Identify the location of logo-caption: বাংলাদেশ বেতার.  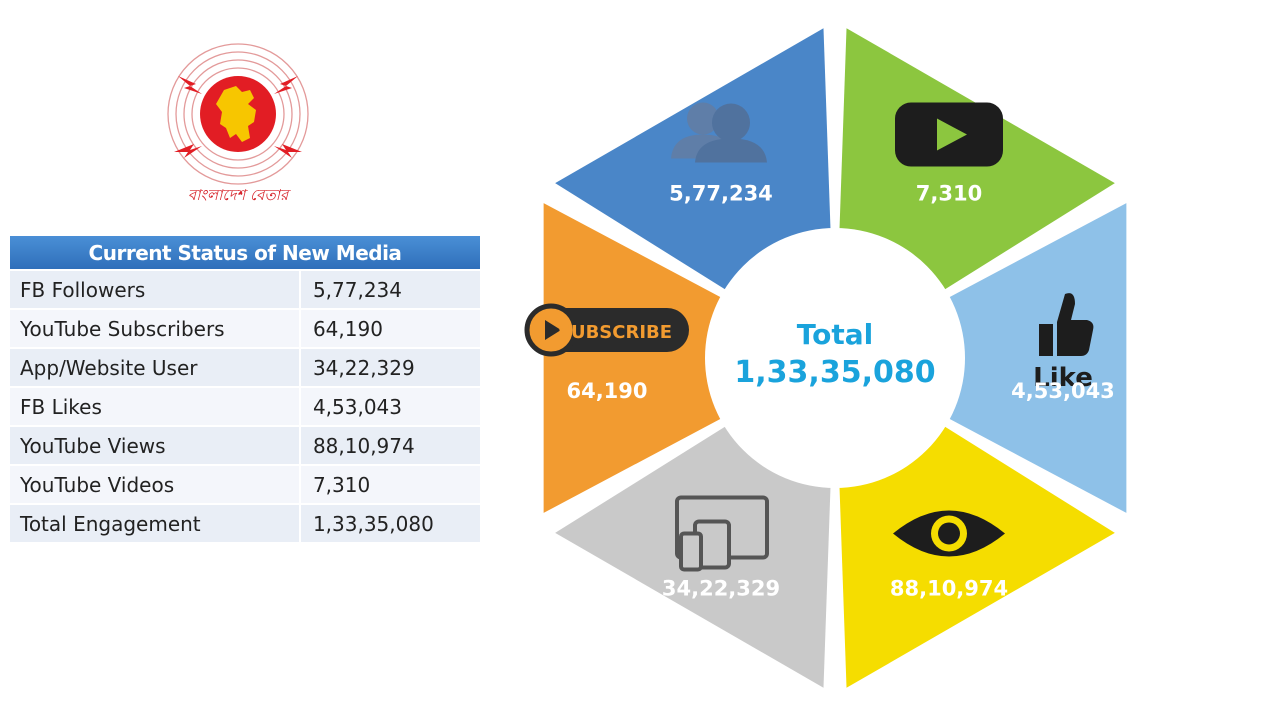
(239, 195).